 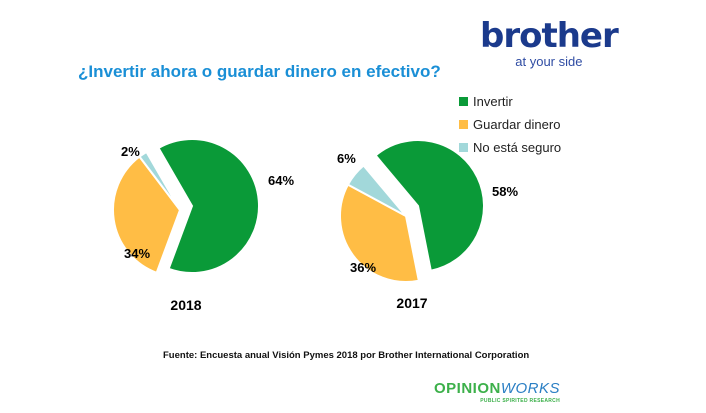 I want to click on legend-label: Invertir, so click(x=493, y=101).